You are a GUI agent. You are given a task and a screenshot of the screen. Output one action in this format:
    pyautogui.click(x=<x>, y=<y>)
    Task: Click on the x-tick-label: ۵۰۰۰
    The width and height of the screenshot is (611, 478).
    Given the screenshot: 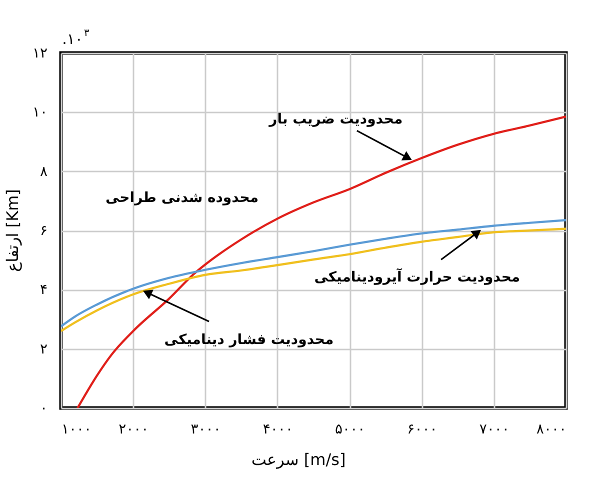 What is the action you would take?
    pyautogui.click(x=350, y=430)
    